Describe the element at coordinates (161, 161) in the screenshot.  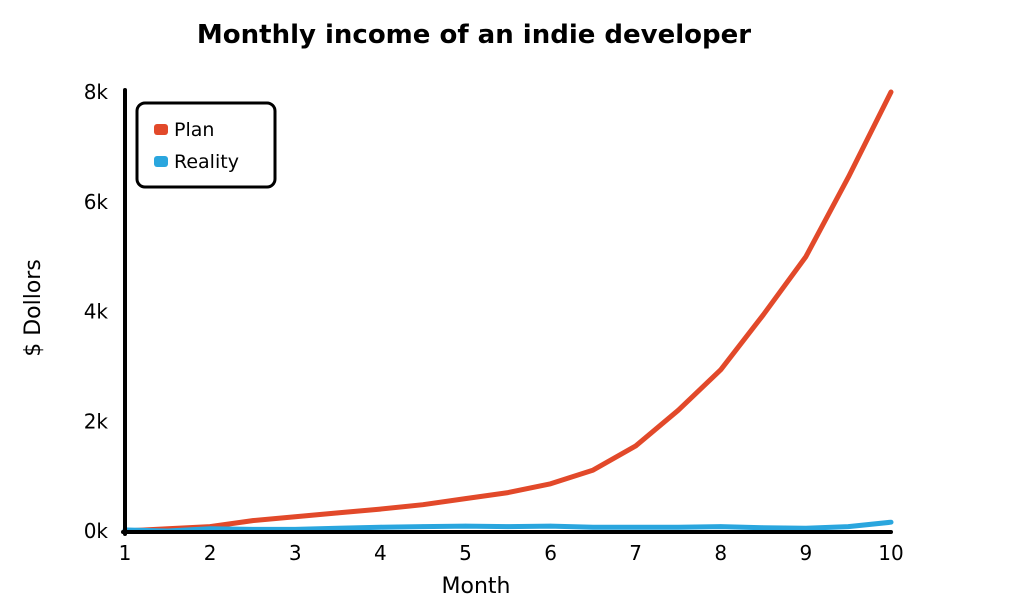
I see `legend-swatch-reality` at that location.